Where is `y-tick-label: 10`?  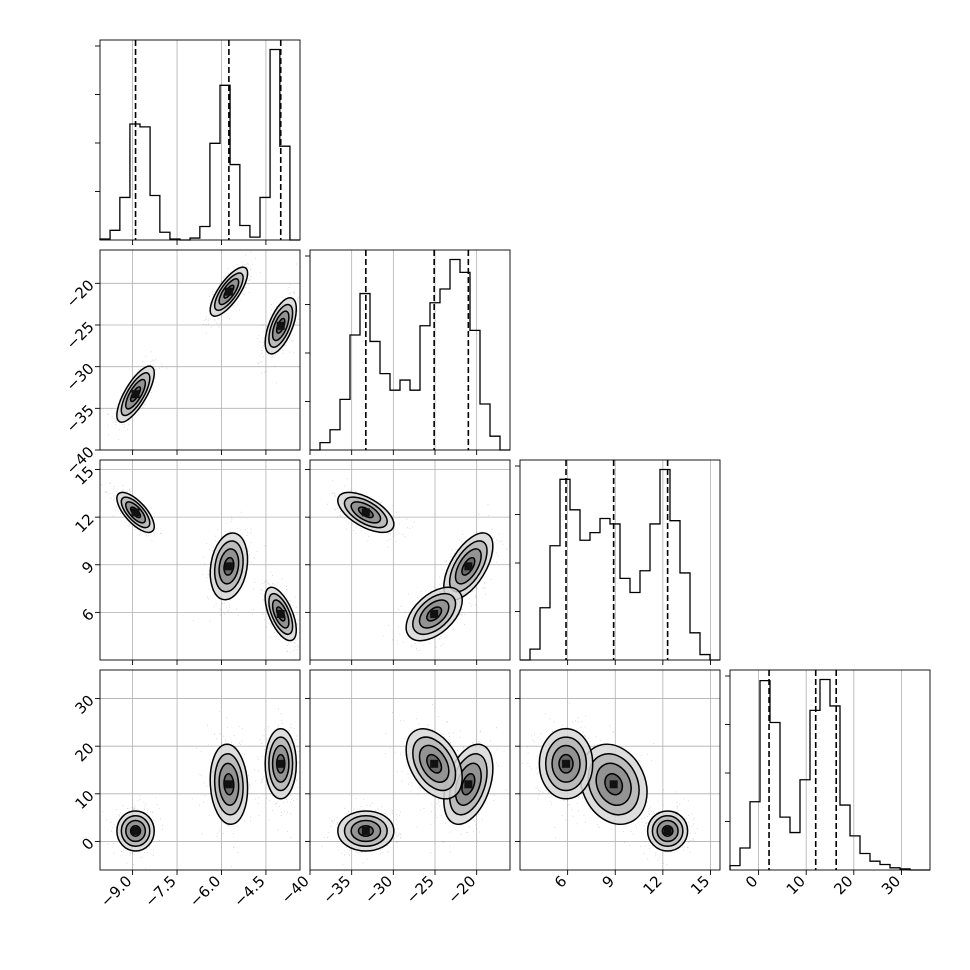
y-tick-label: 10 is located at coordinates (84, 800).